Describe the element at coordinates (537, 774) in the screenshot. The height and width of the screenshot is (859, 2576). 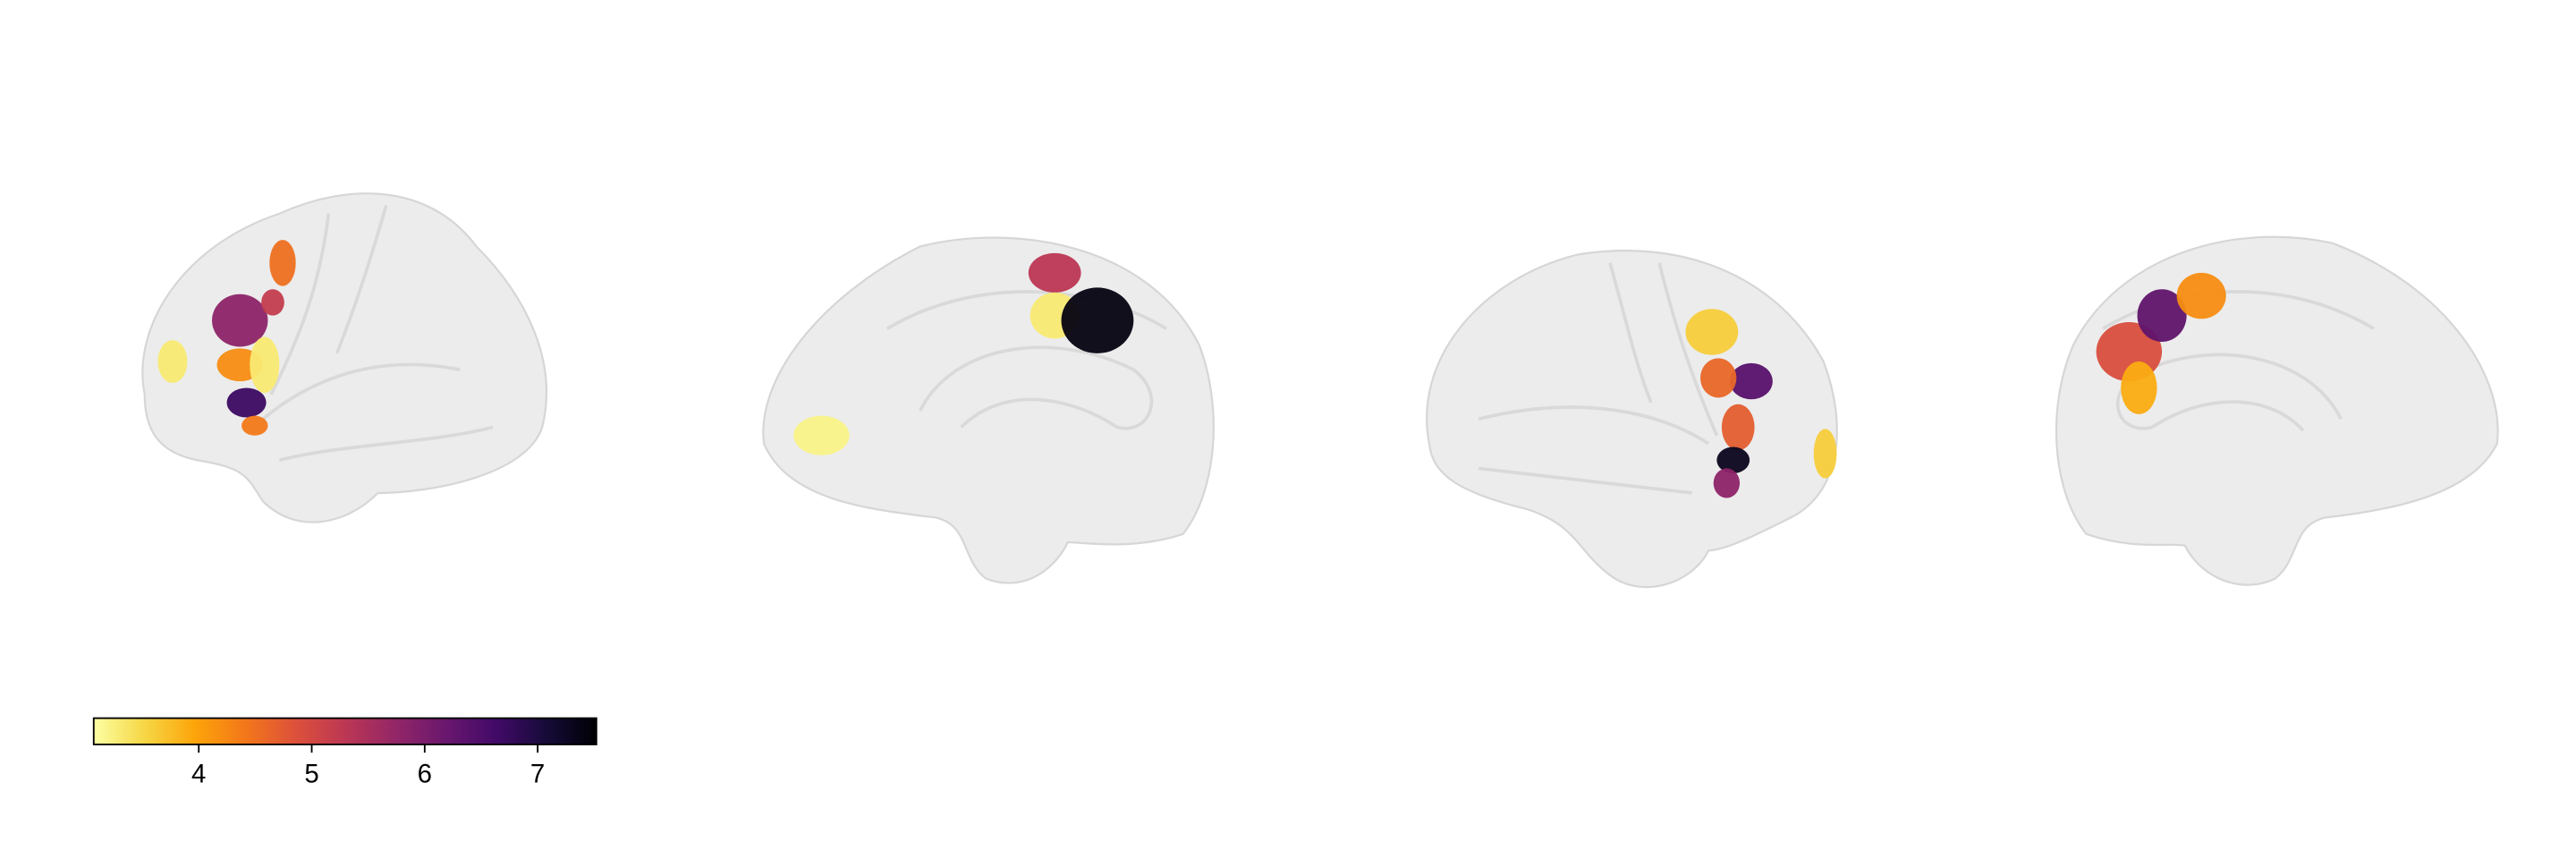
I see `tick-label: 7` at that location.